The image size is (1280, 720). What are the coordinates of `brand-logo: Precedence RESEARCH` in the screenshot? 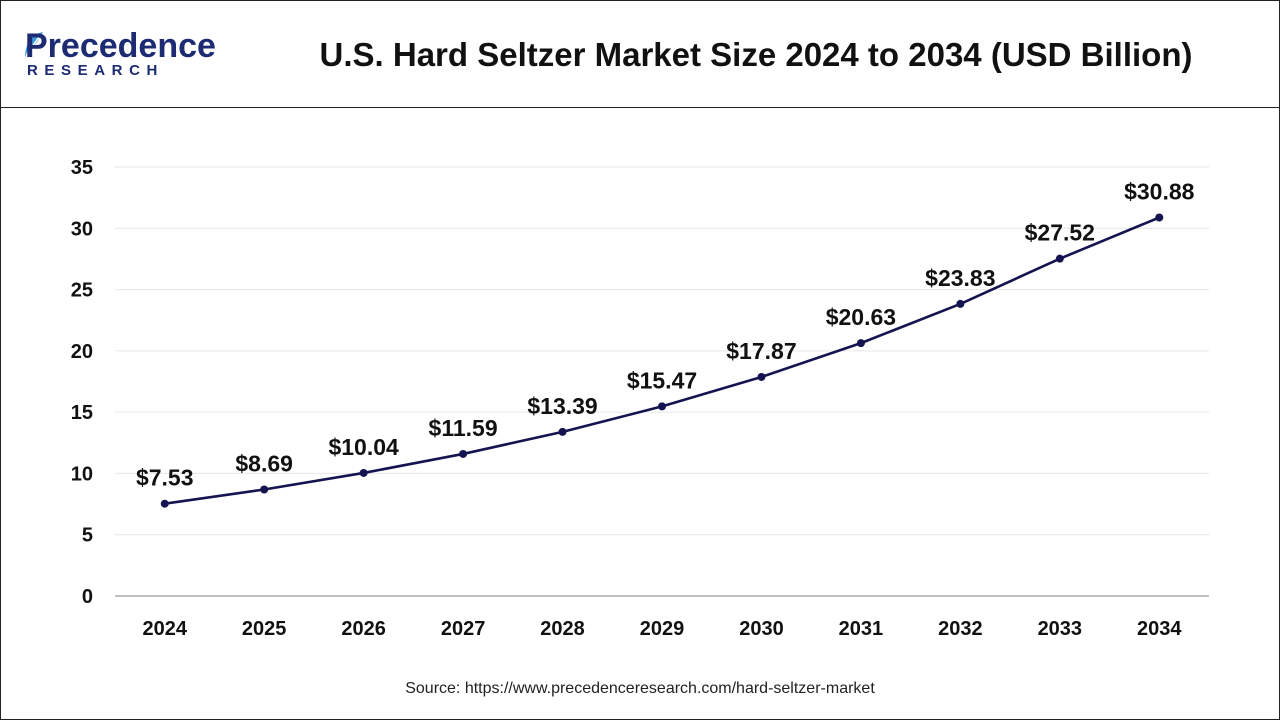 It's located at (123, 55).